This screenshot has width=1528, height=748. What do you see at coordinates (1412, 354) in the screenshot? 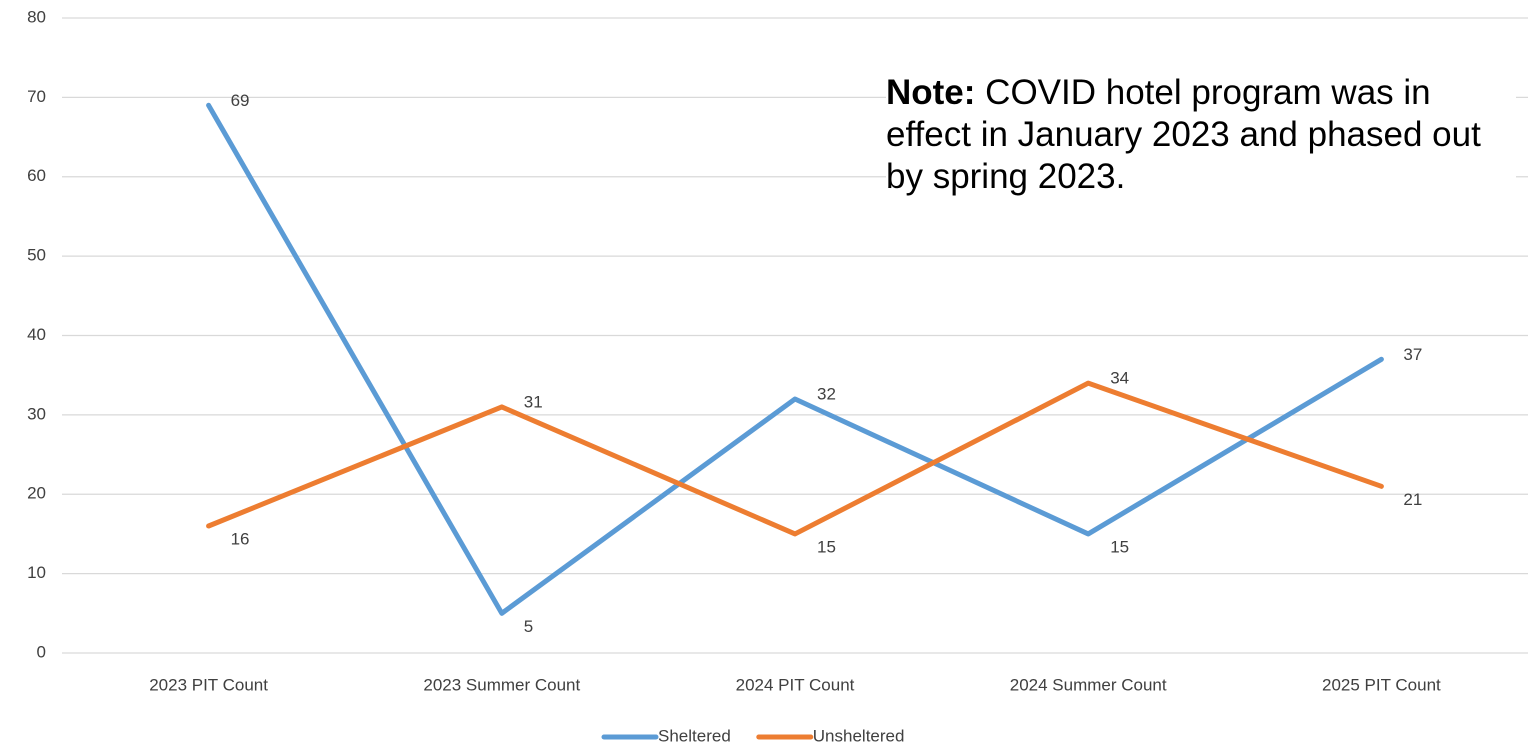
I see `data-label: 37` at bounding box center [1412, 354].